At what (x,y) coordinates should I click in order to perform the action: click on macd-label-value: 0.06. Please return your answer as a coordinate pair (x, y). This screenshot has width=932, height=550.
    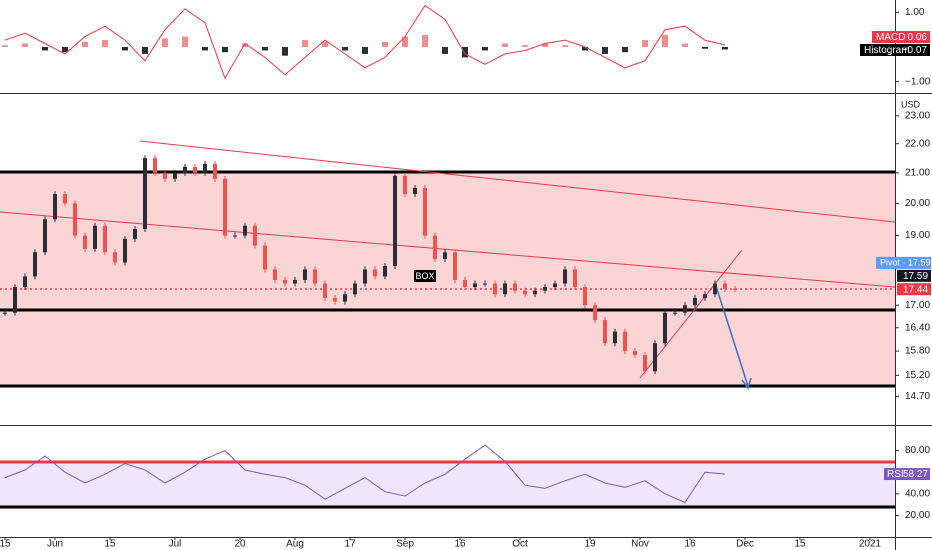
    Looking at the image, I should click on (918, 37).